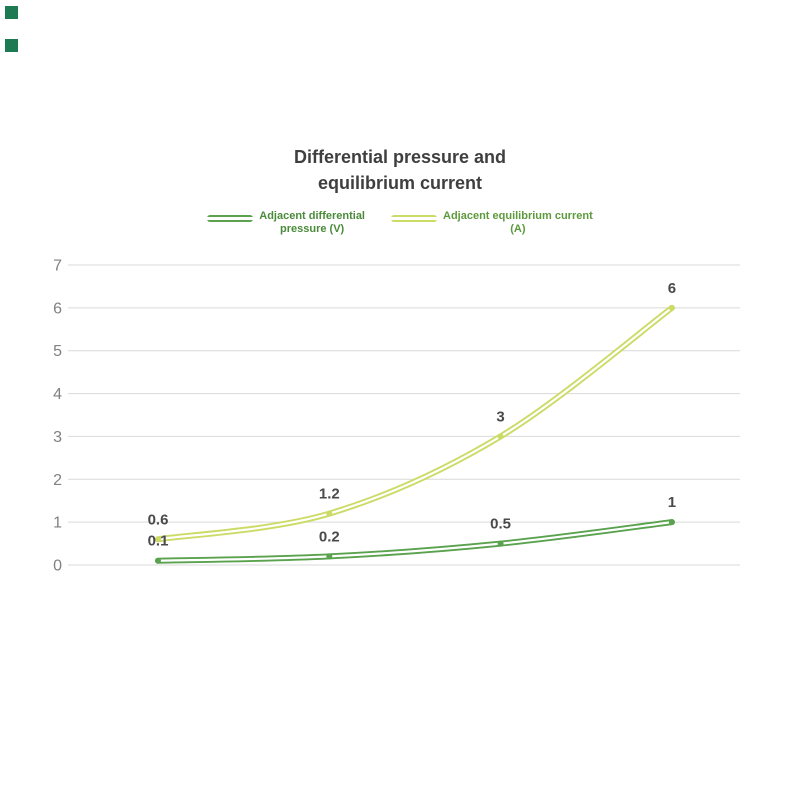 This screenshot has width=800, height=800. I want to click on data-label-series-1-point-0: 0.6, so click(158, 519).